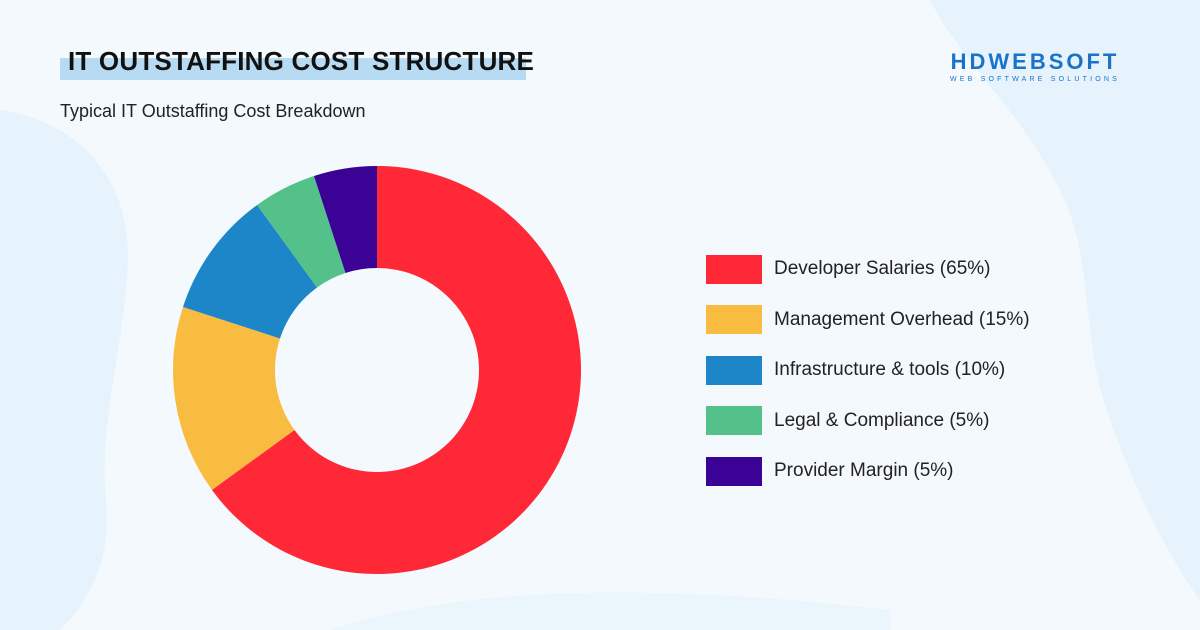 The image size is (1200, 630). I want to click on logo-name: HDWEBSOFT, so click(1035, 61).